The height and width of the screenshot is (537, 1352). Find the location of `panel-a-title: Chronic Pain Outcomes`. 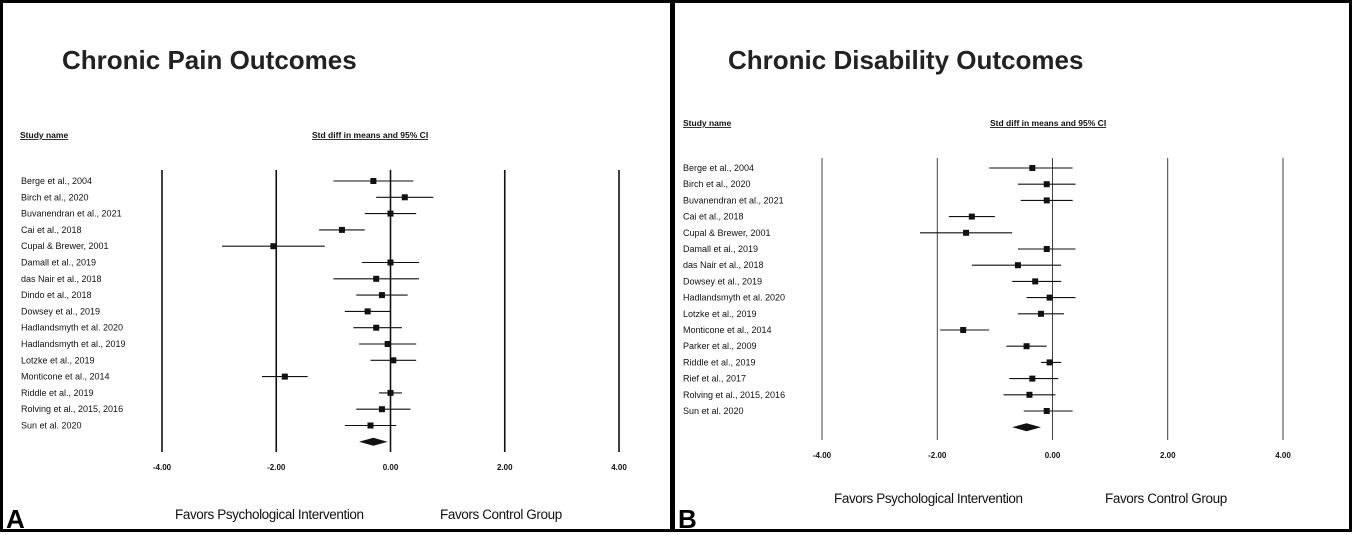

panel-a-title: Chronic Pain Outcomes is located at coordinates (209, 60).